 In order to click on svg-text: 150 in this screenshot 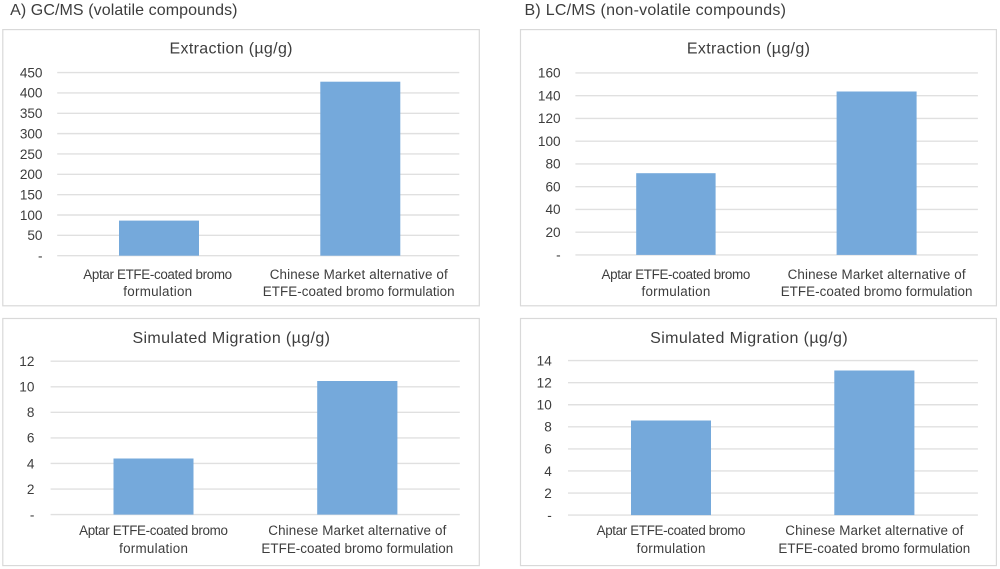, I will do `click(31, 194)`.